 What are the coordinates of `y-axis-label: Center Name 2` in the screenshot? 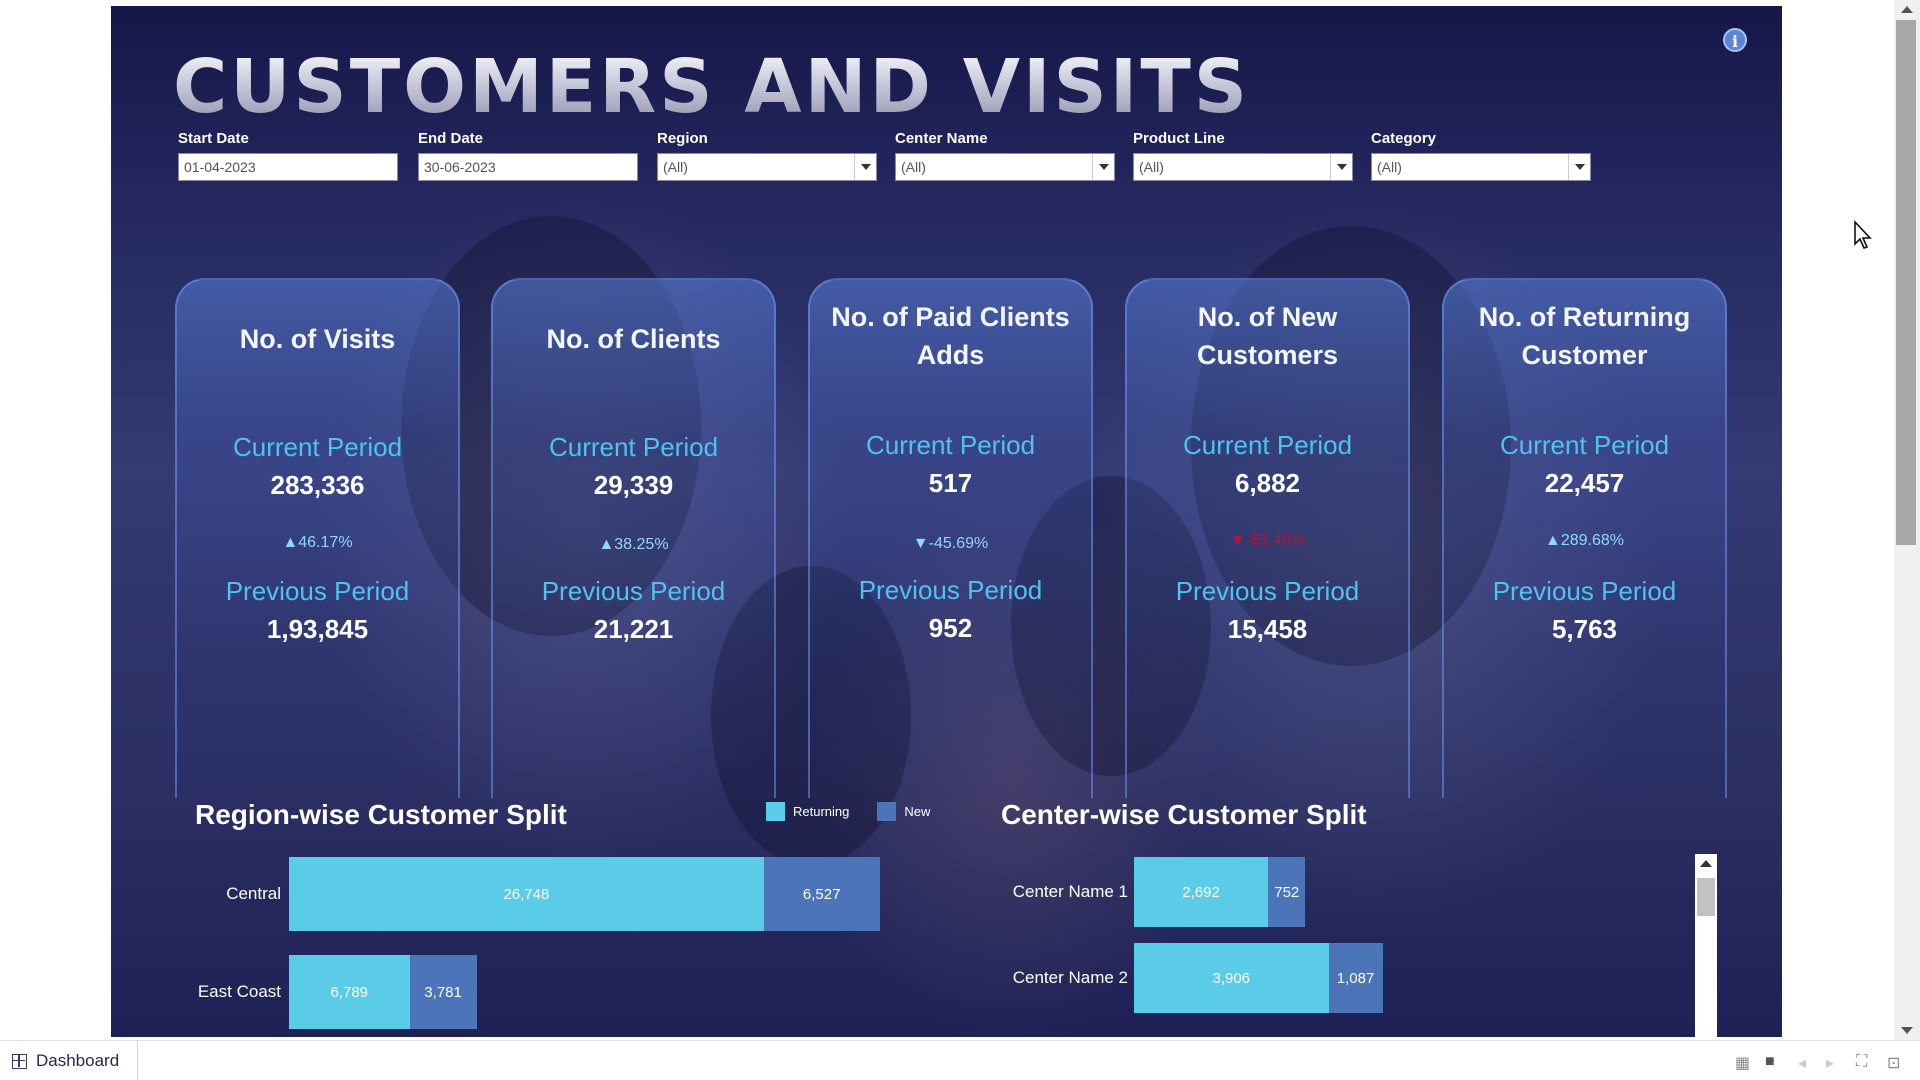 It's located at (1070, 977).